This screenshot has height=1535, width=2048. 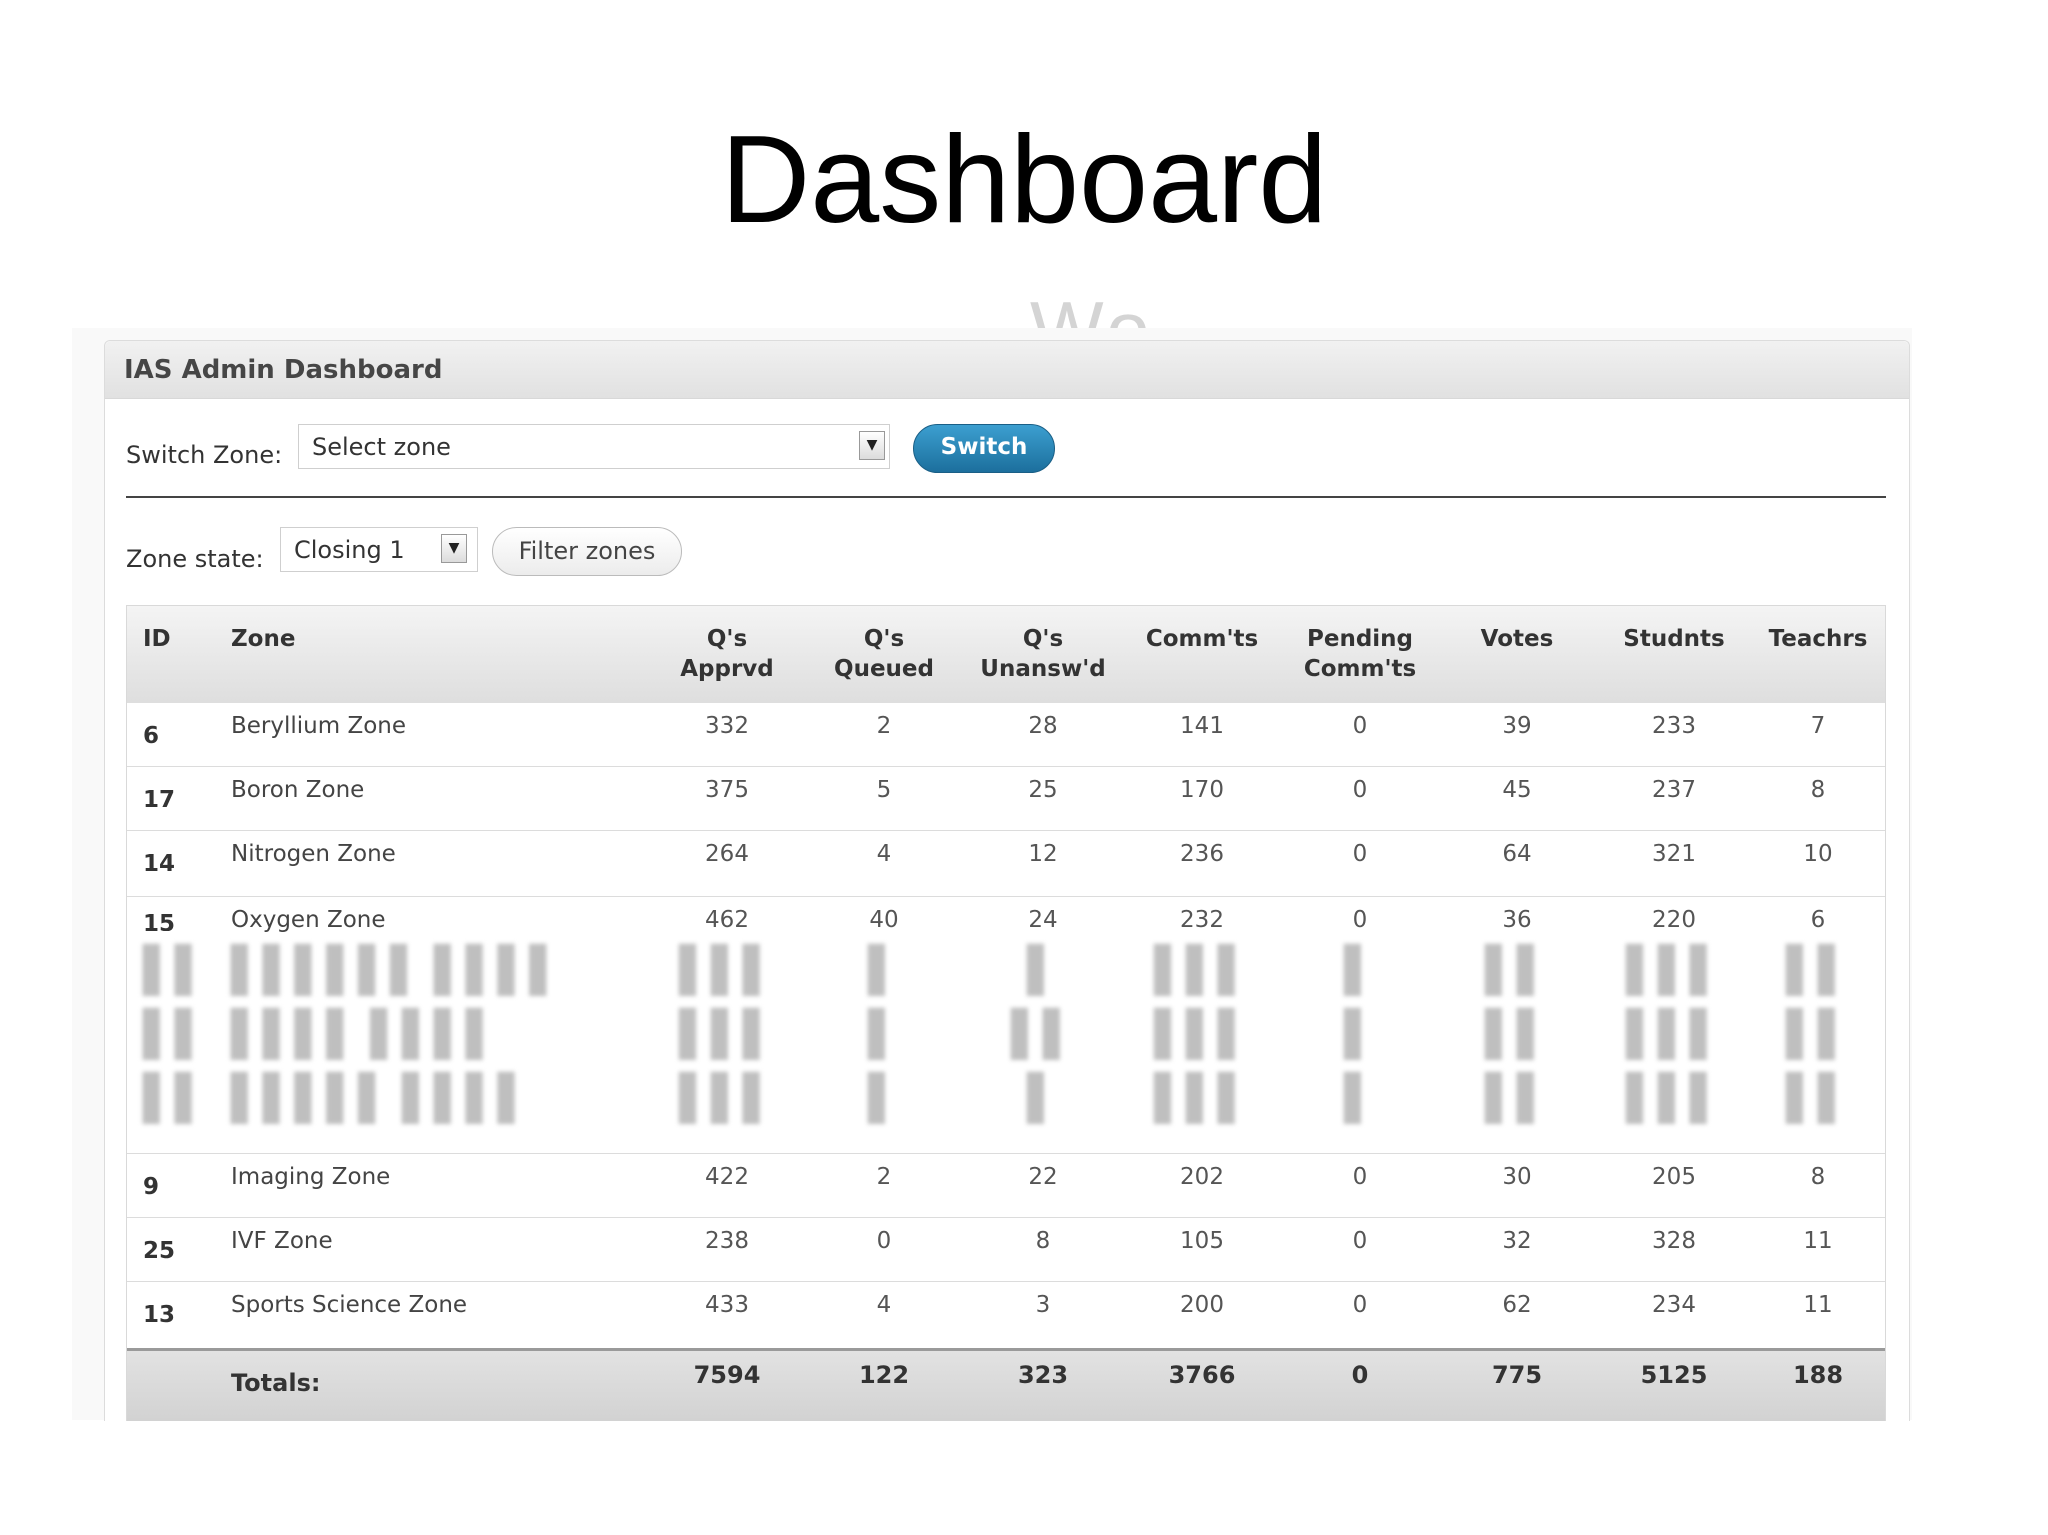 What do you see at coordinates (1202, 790) in the screenshot?
I see `row-comments: 170` at bounding box center [1202, 790].